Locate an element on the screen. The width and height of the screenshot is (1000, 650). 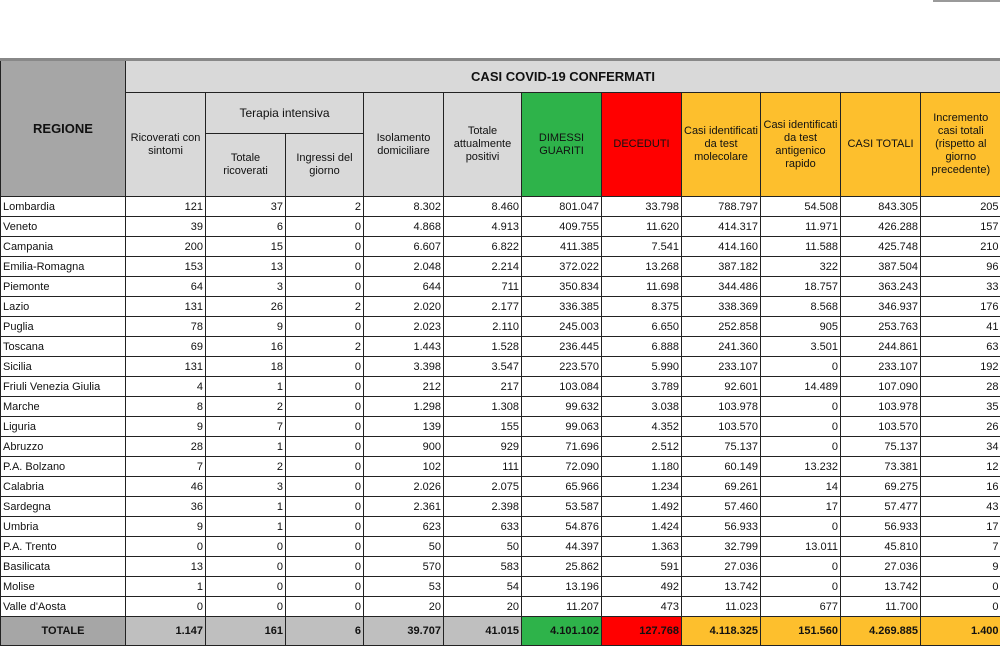
cell-ricoverati: 9 is located at coordinates (165, 526).